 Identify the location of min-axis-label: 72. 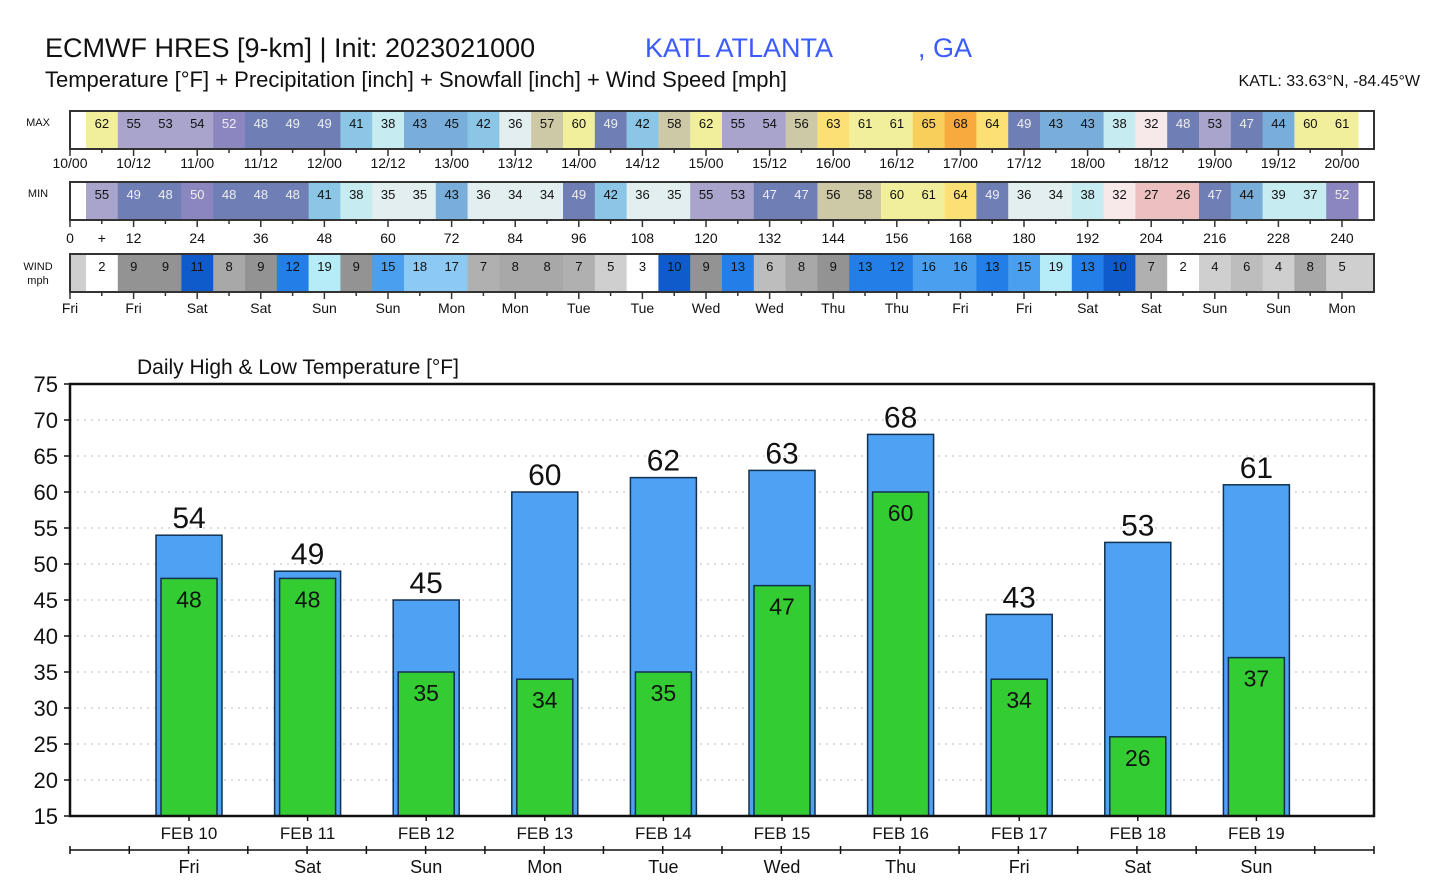
(452, 238).